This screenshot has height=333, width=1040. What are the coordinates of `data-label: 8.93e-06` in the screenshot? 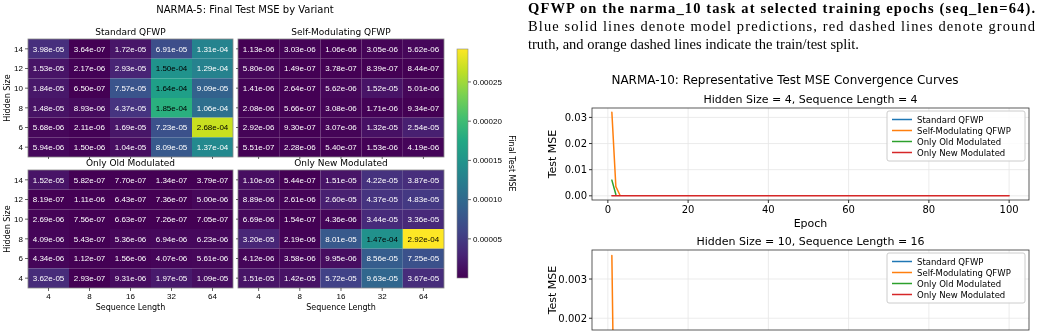 It's located at (89, 108).